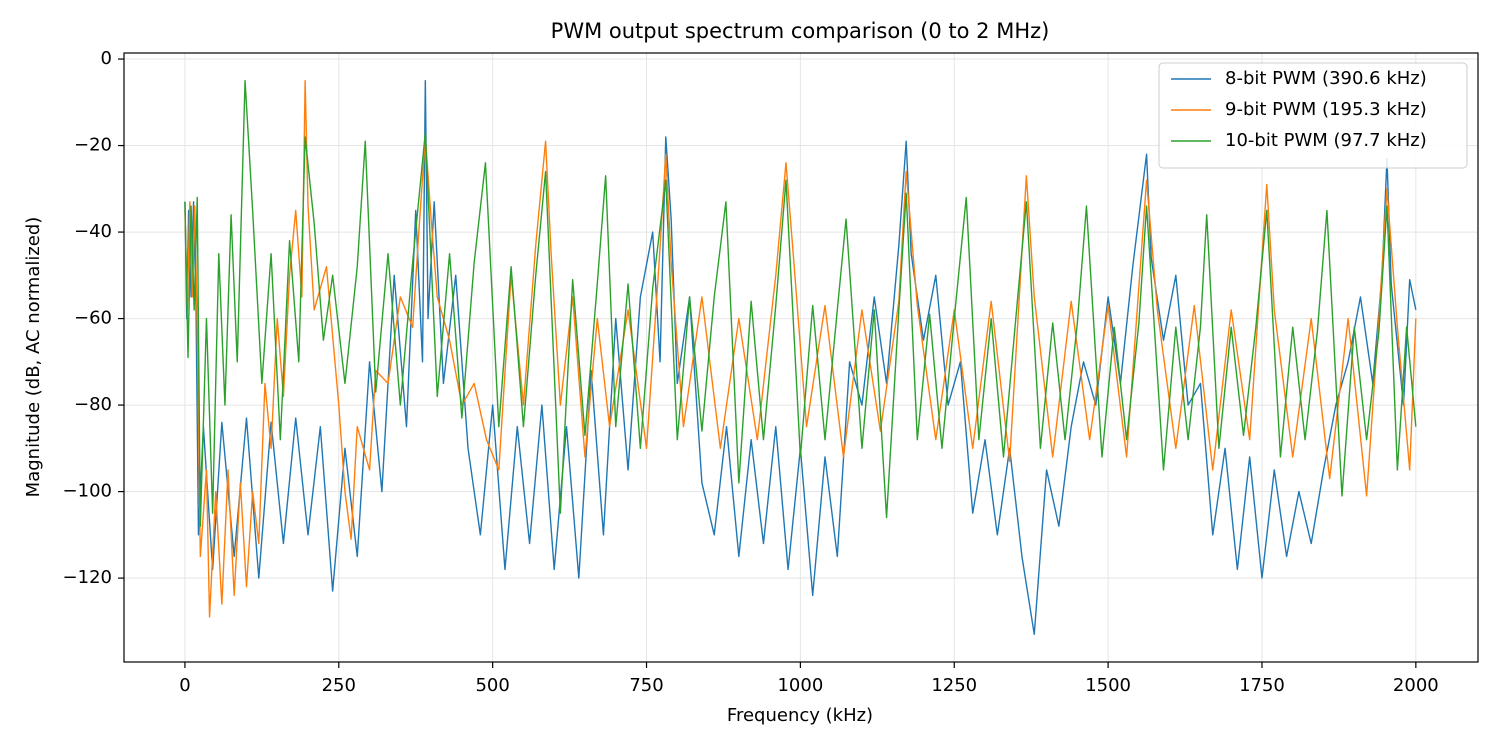 This screenshot has width=1500, height=750. Describe the element at coordinates (1416, 685) in the screenshot. I see `x-tick-label: 2000` at that location.